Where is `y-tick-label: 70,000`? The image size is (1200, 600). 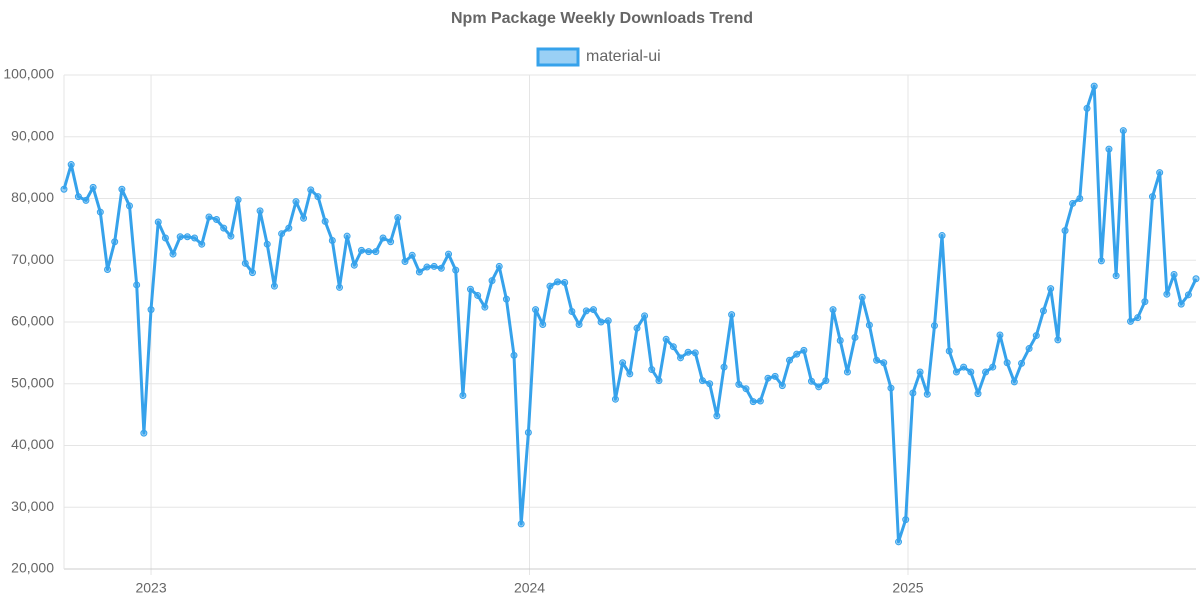 y-tick-label: 70,000 is located at coordinates (32, 259).